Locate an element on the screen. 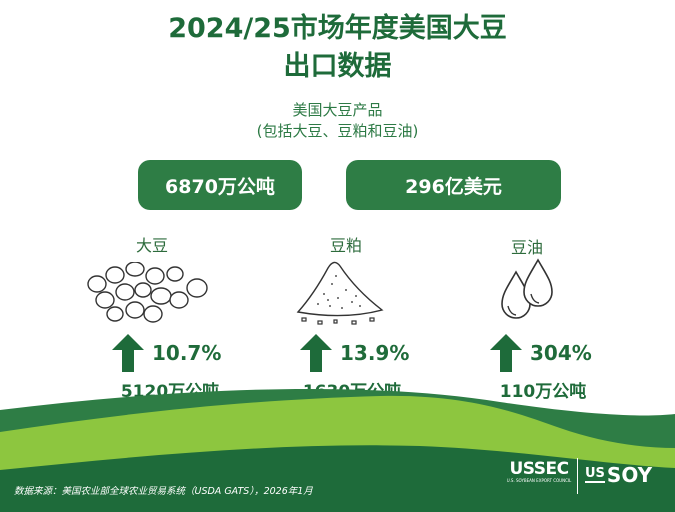  growth-value-soybeans: 10.7% is located at coordinates (187, 353).